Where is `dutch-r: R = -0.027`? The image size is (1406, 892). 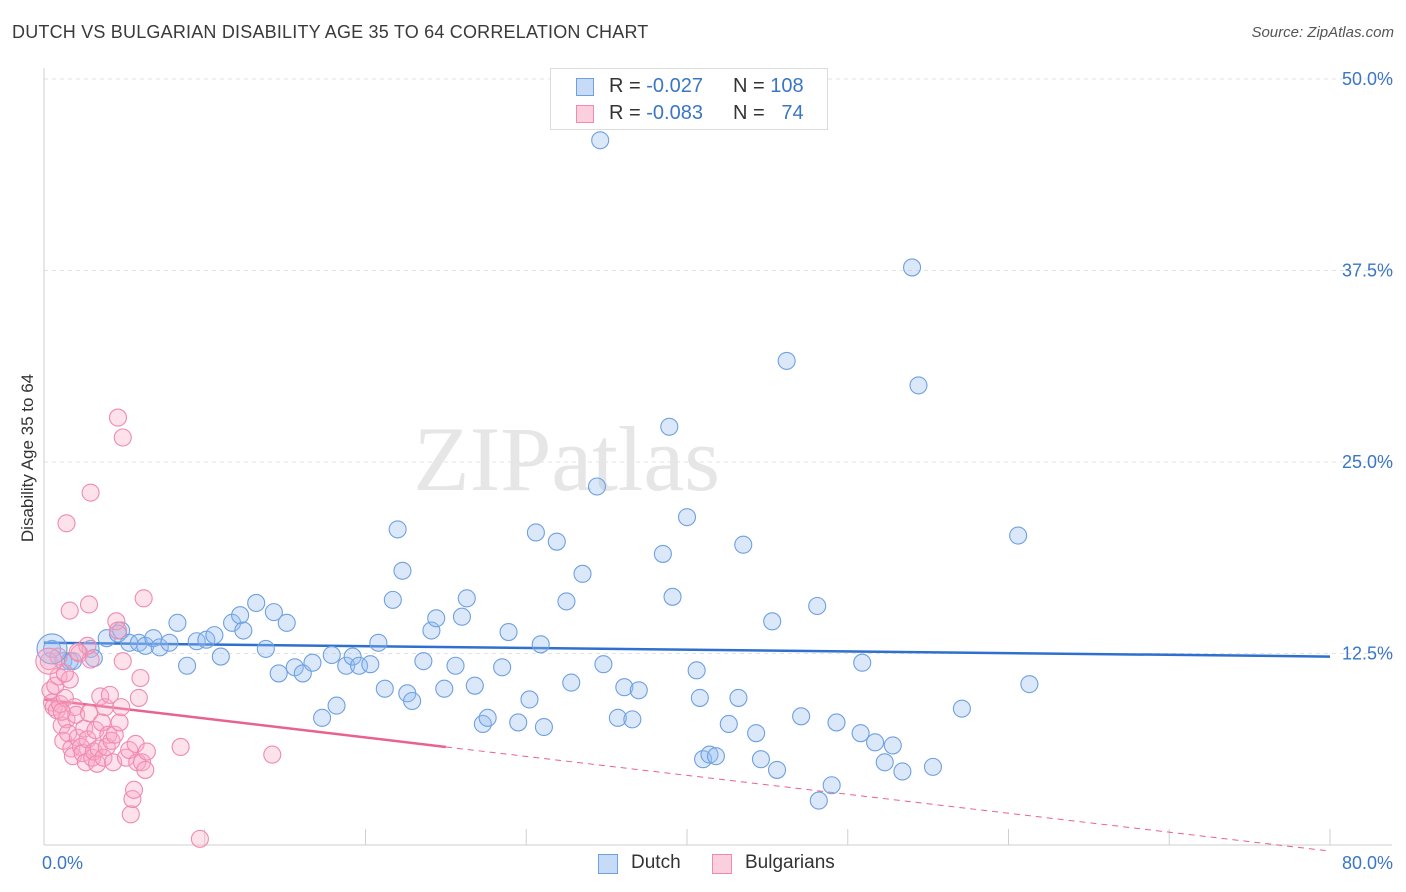
dutch-r: R = -0.027 is located at coordinates (656, 86).